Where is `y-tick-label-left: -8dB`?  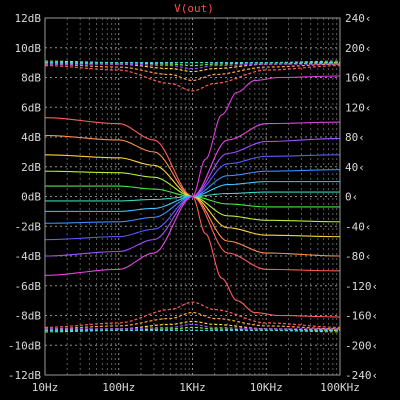 y-tick-label-left: -8dB is located at coordinates (28, 316).